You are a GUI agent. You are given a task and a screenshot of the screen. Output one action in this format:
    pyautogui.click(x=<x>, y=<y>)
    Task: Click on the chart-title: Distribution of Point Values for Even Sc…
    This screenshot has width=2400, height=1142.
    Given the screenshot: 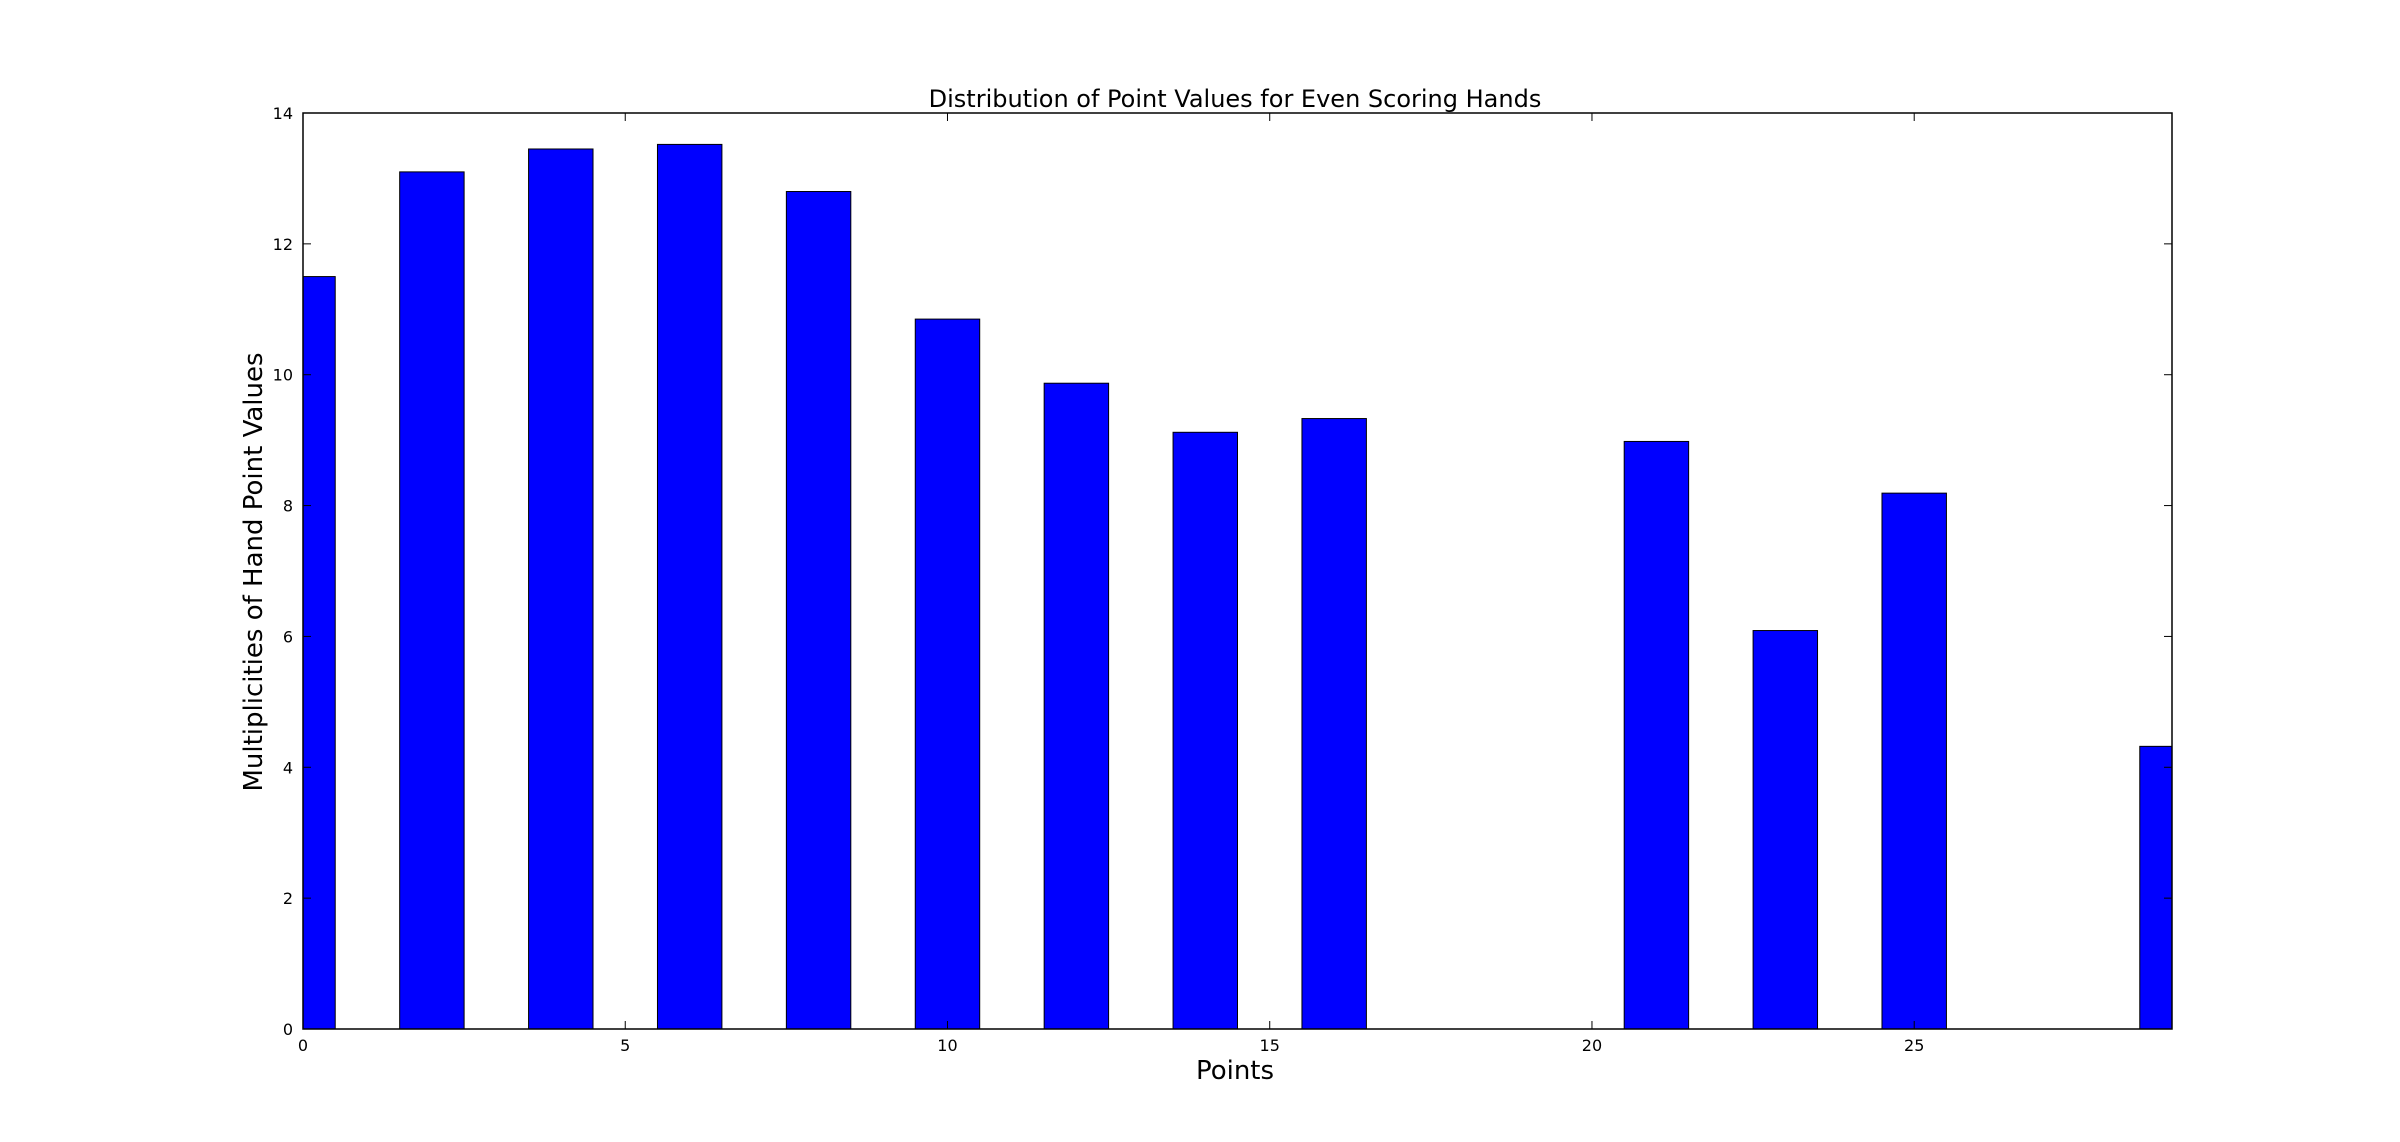 What is the action you would take?
    pyautogui.click(x=1235, y=99)
    